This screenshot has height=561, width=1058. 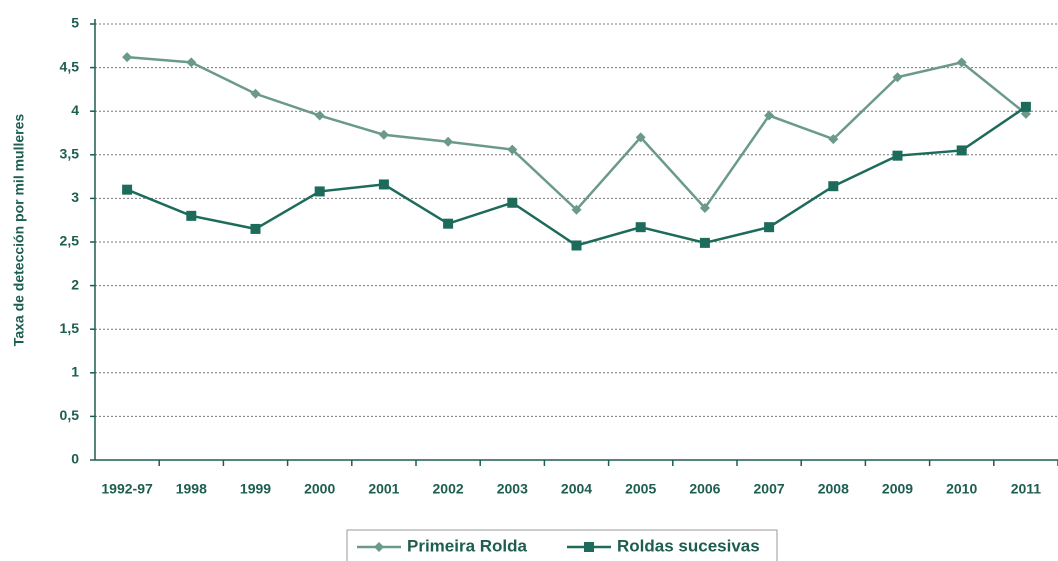 What do you see at coordinates (19, 230) in the screenshot?
I see `y-axis-label: Taxa de detección por mil mulleres` at bounding box center [19, 230].